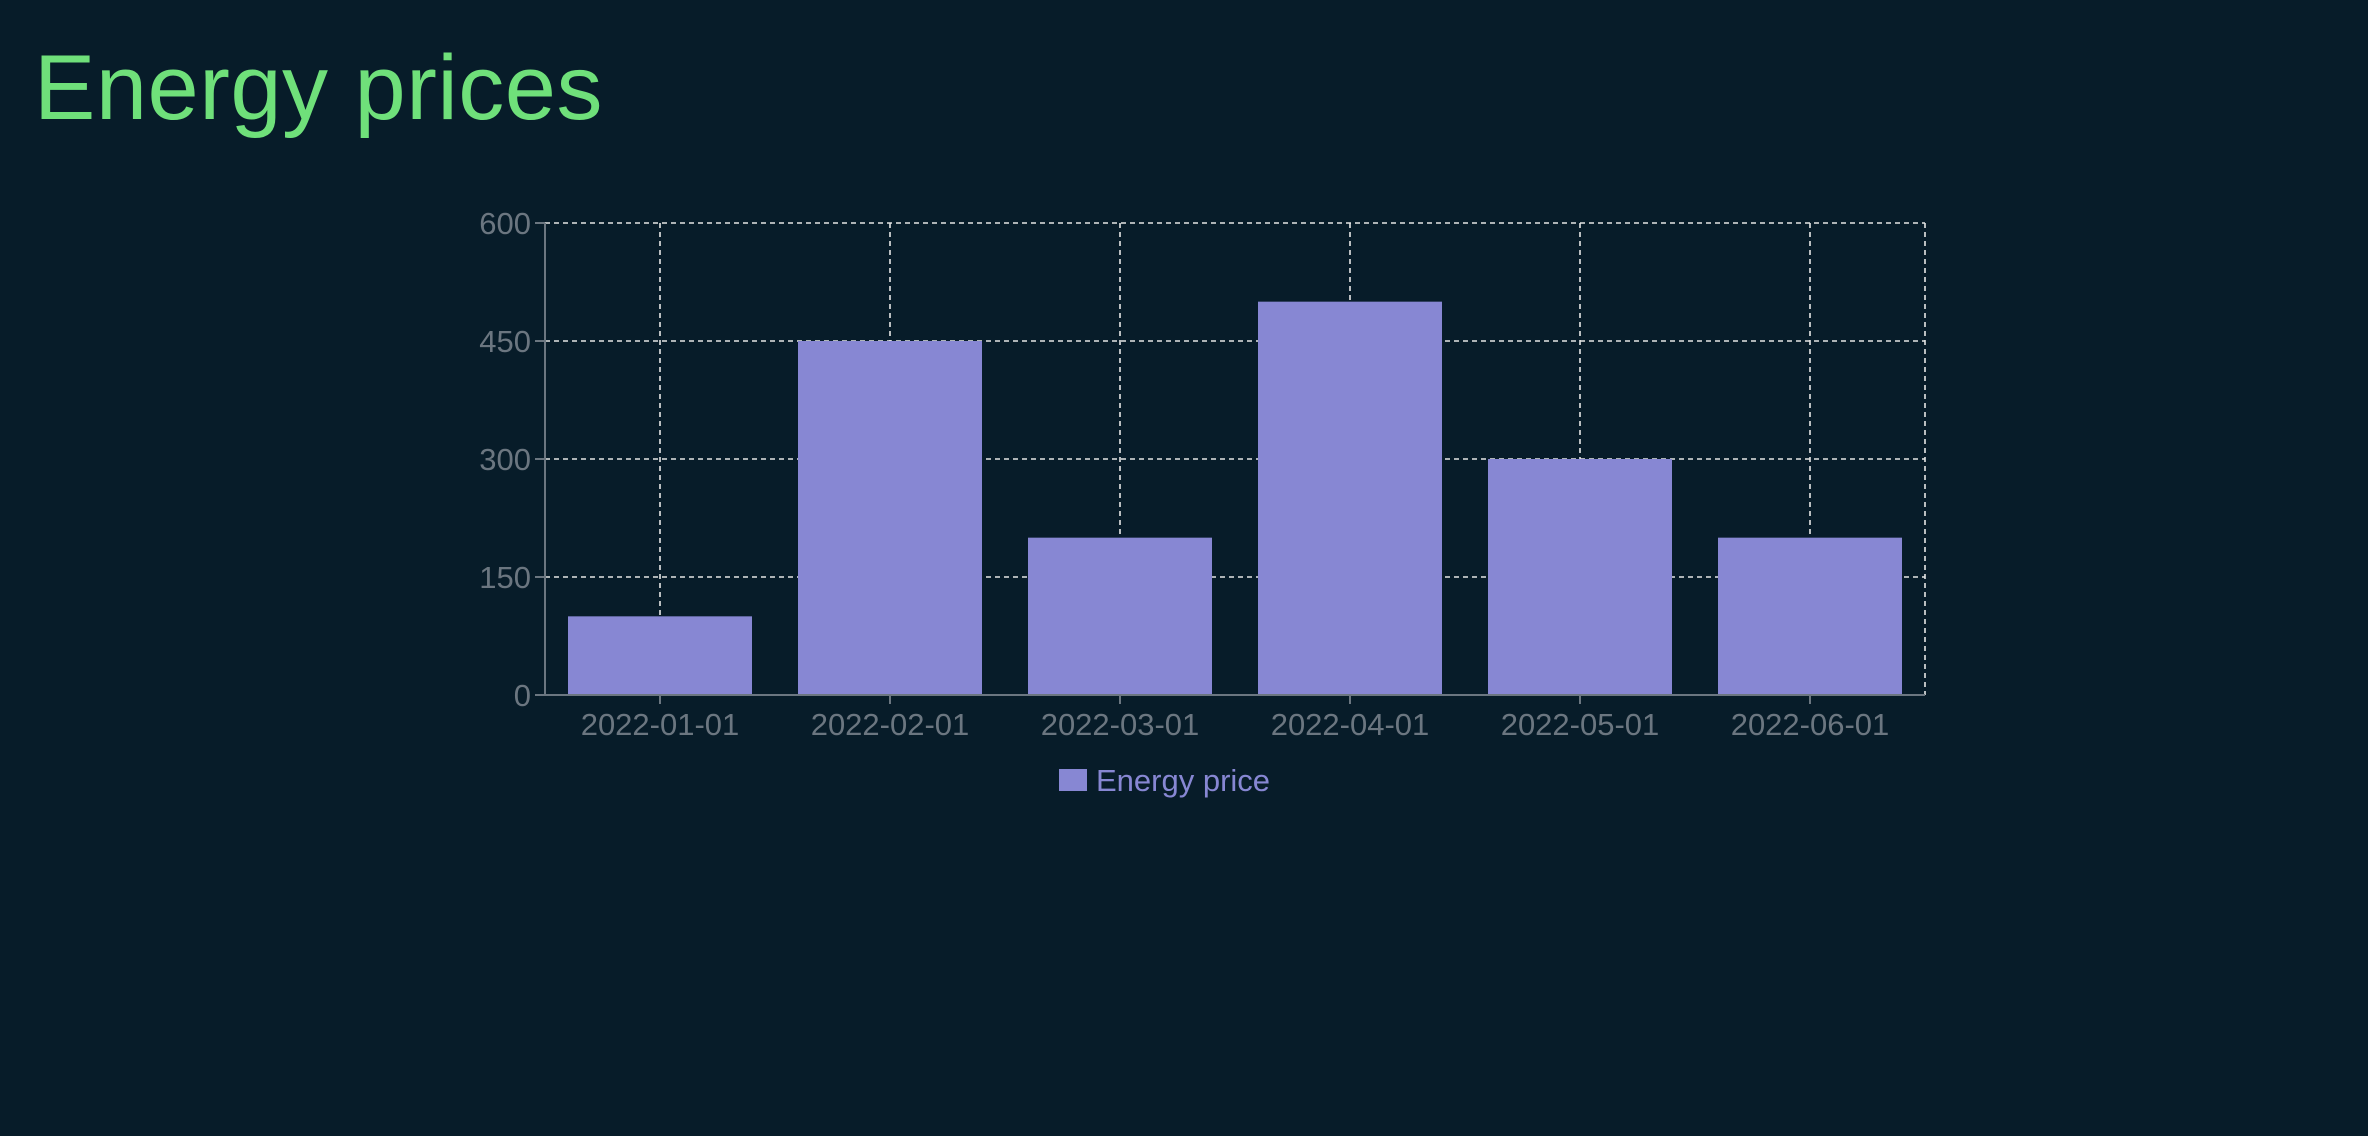  I want to click on y-tick-label: 600, so click(505, 223).